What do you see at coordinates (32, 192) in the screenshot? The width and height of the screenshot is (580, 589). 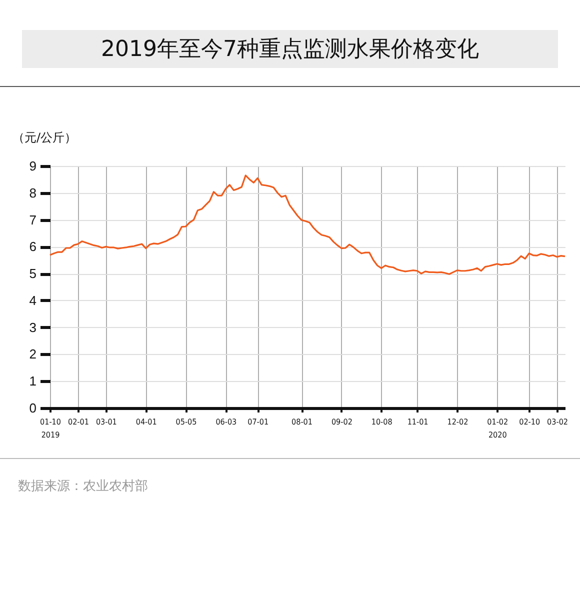 I see `y-tick-label: 8` at bounding box center [32, 192].